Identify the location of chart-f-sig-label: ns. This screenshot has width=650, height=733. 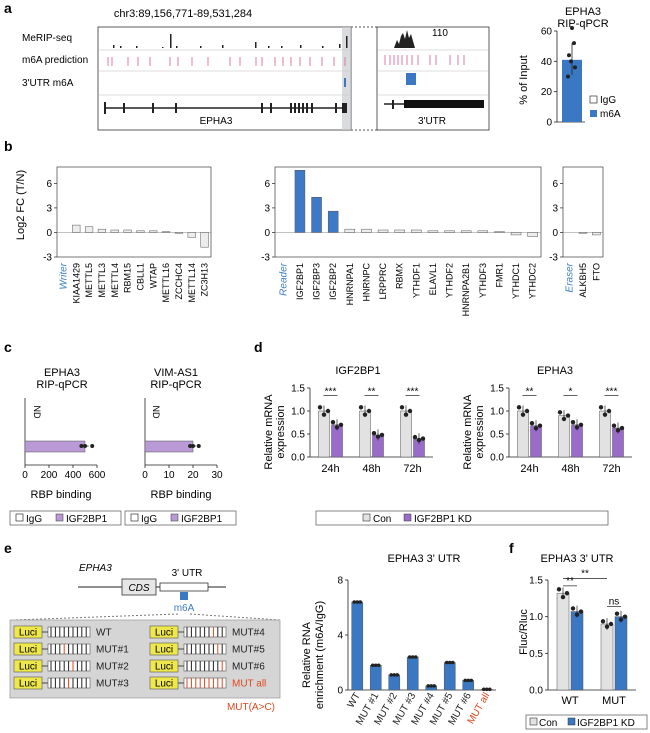
(614, 601).